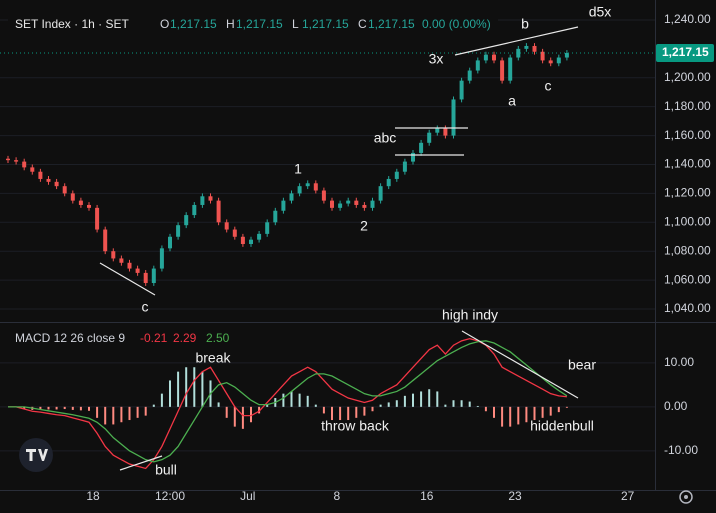 This screenshot has height=513, width=716. I want to click on legend-value: 2.29, so click(185, 338).